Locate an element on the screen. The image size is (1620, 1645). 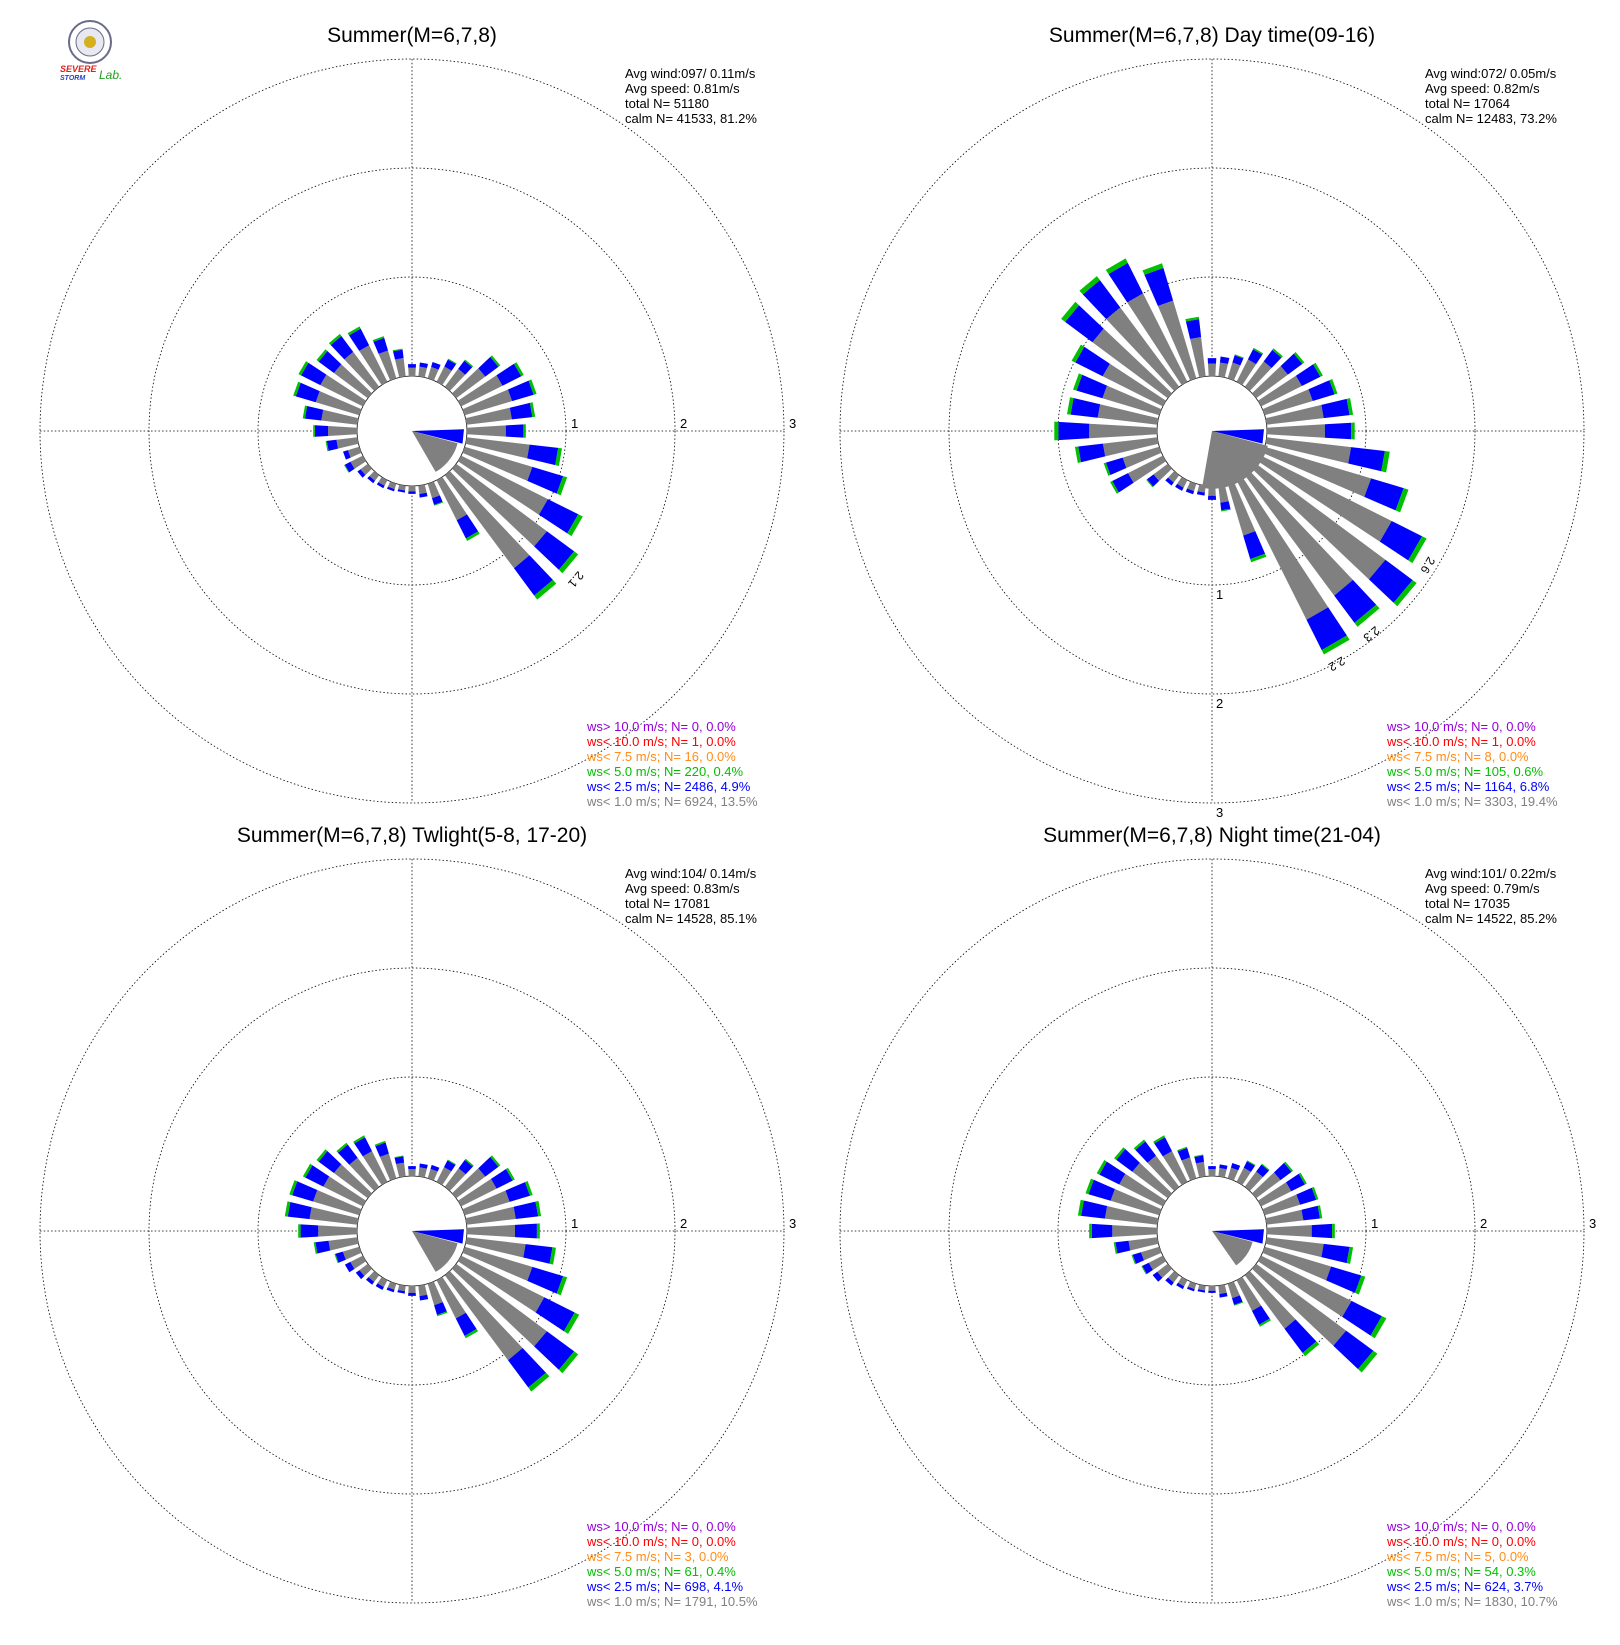
stats-line: total N= 17064 is located at coordinates (1467, 103).